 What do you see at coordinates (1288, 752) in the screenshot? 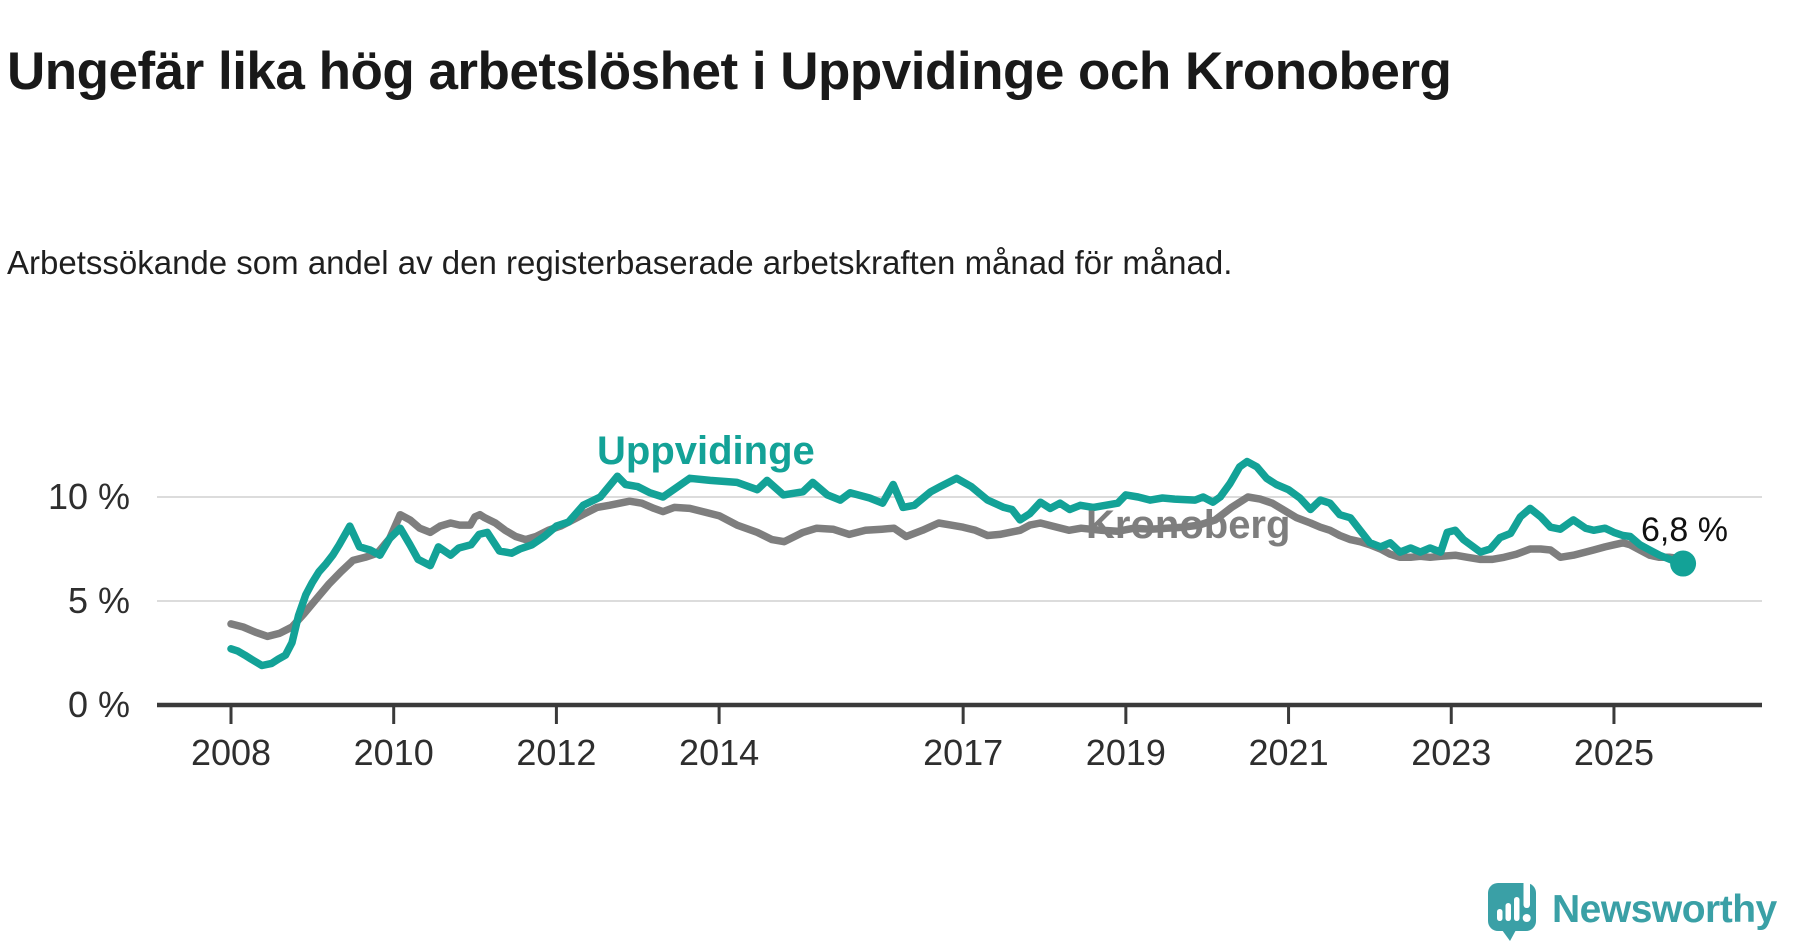
I see `x-tick-label: 2021` at bounding box center [1288, 752].